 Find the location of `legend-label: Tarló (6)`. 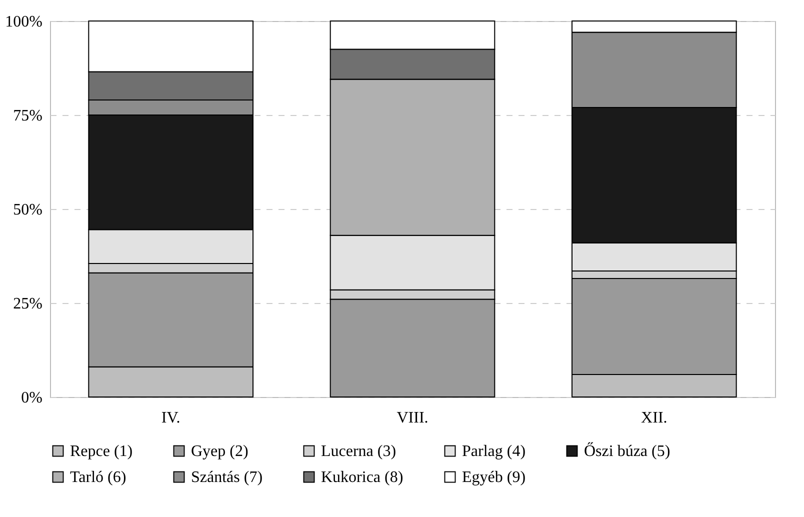

legend-label: Tarló (6) is located at coordinates (98, 477).